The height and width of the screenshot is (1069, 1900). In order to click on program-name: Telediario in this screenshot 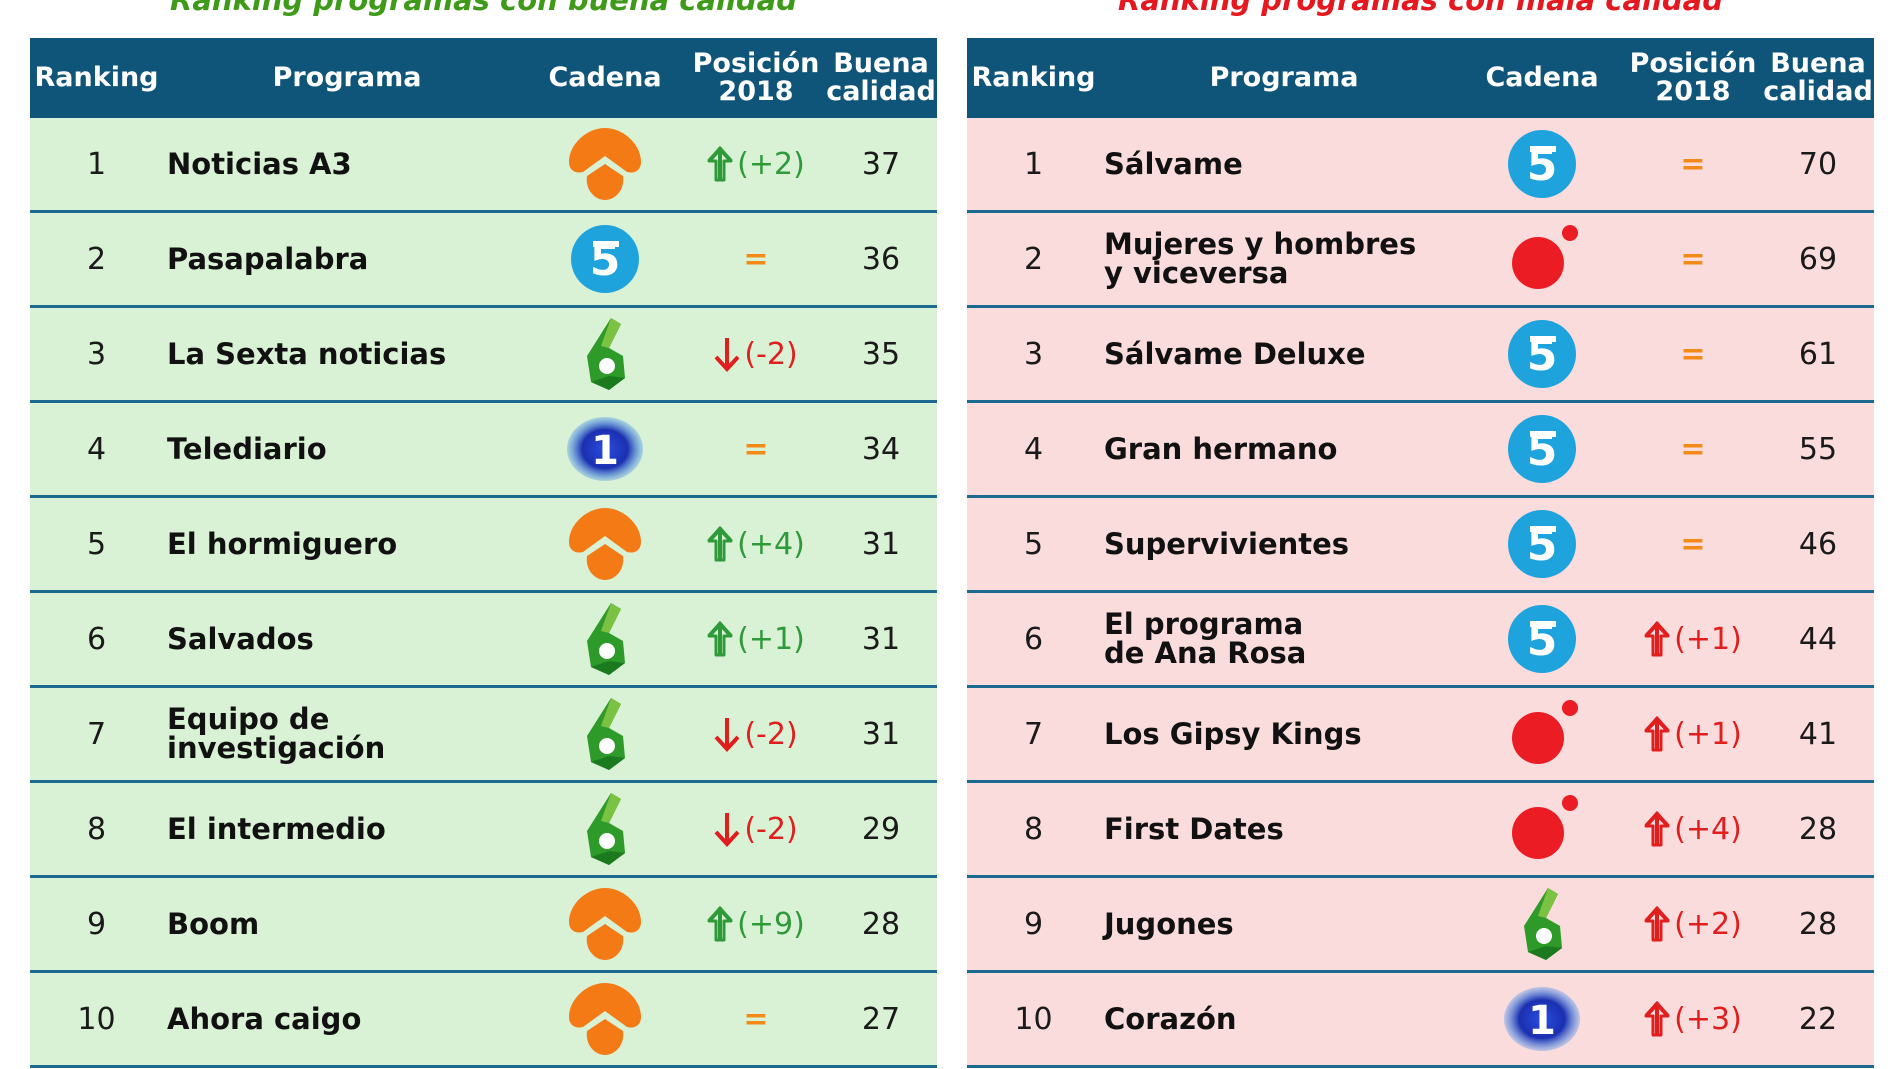, I will do `click(247, 448)`.